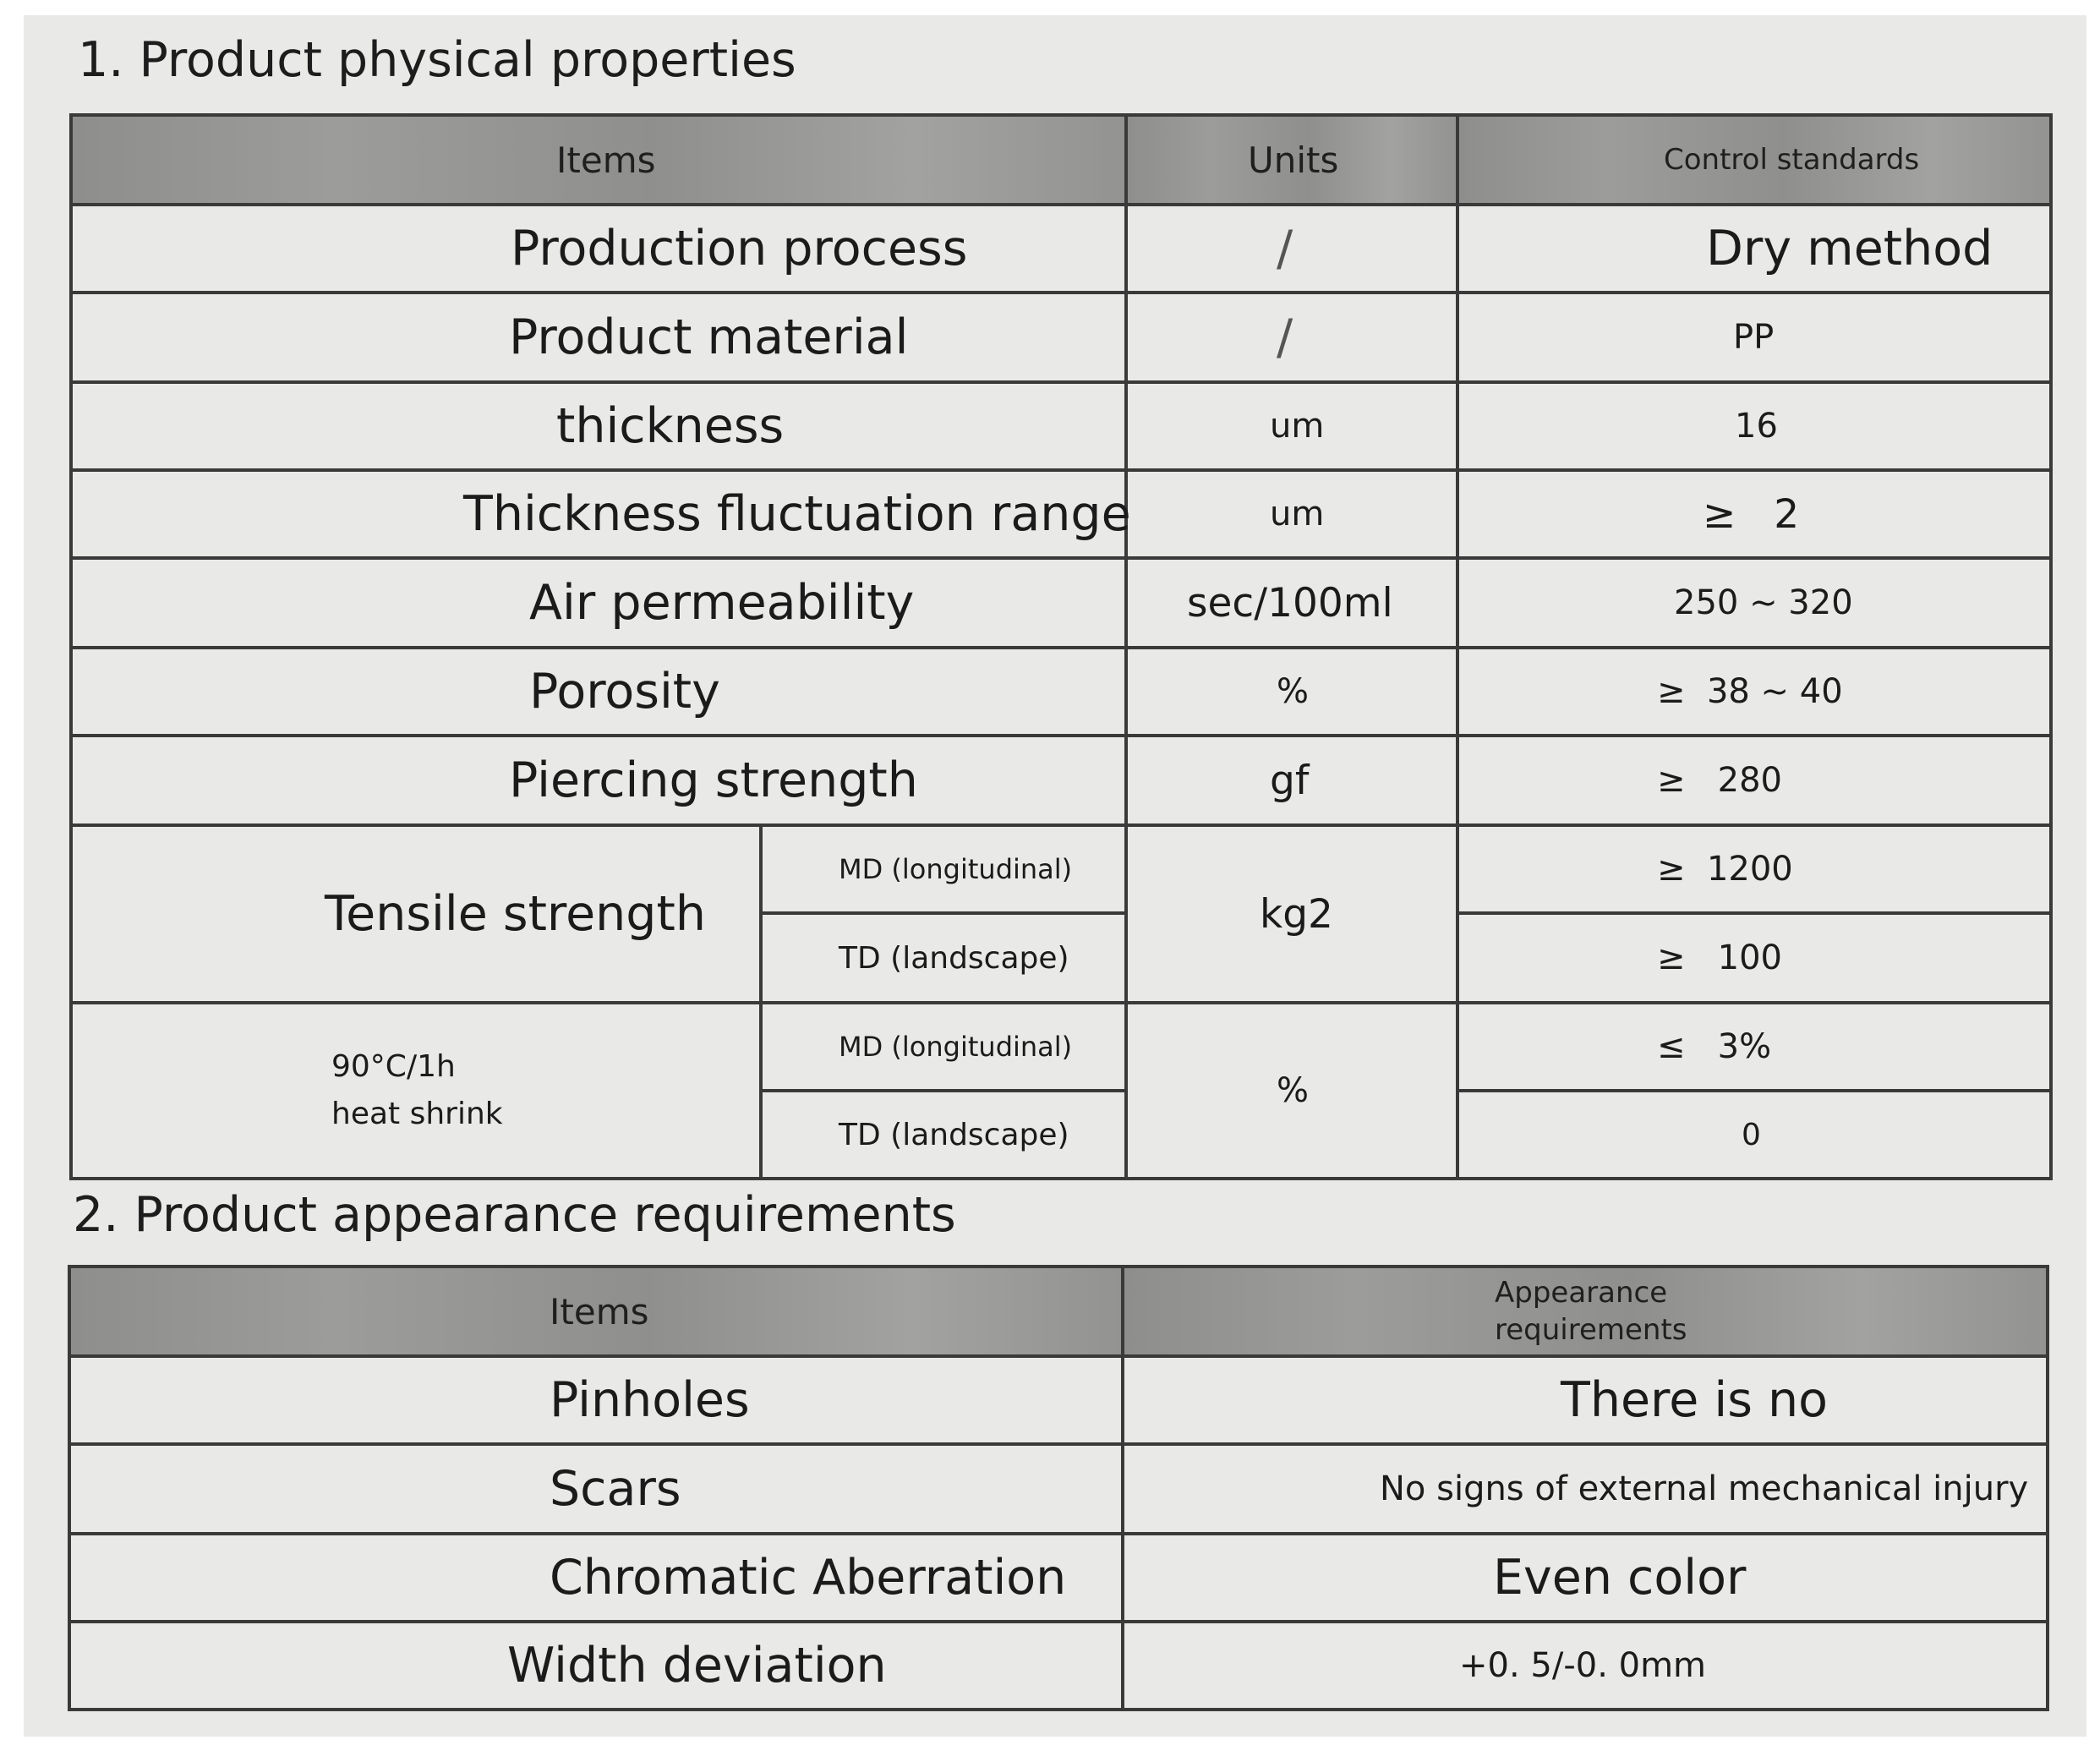  What do you see at coordinates (943, 1134) in the screenshot?
I see `shrink-td-label: TD (landscape)` at bounding box center [943, 1134].